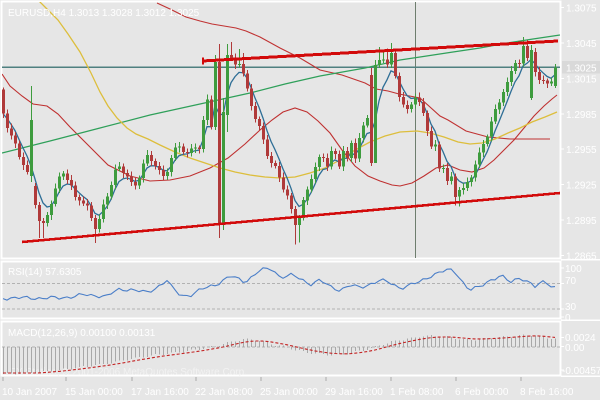 The width and height of the screenshot is (600, 400). What do you see at coordinates (94, 392) in the screenshot?
I see `svg-text: 15 Jan 00:00` at bounding box center [94, 392].